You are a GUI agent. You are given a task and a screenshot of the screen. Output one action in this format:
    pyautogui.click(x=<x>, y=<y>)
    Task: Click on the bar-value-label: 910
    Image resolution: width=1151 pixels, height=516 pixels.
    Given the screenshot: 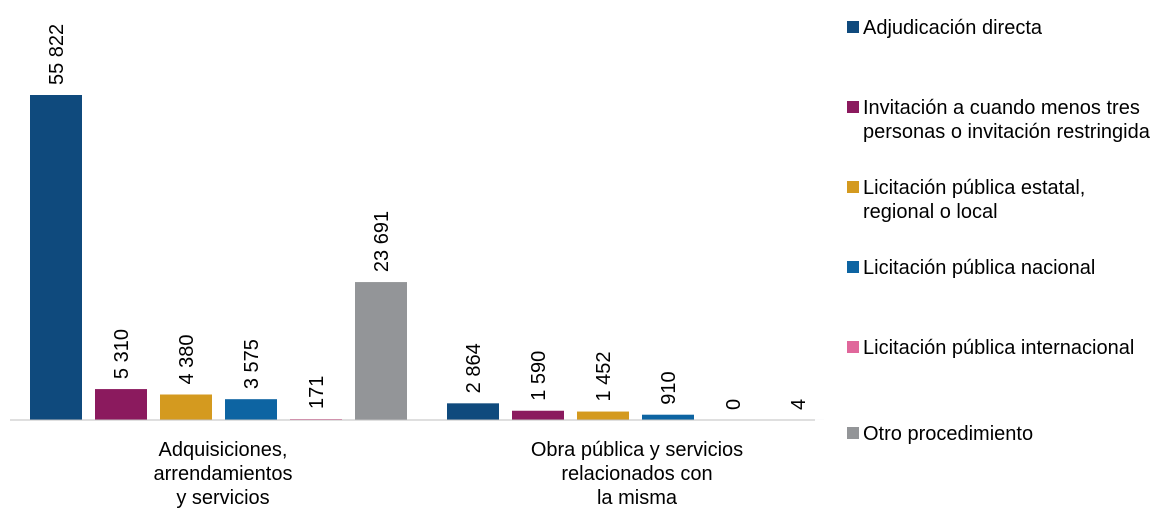 What is the action you would take?
    pyautogui.click(x=669, y=387)
    